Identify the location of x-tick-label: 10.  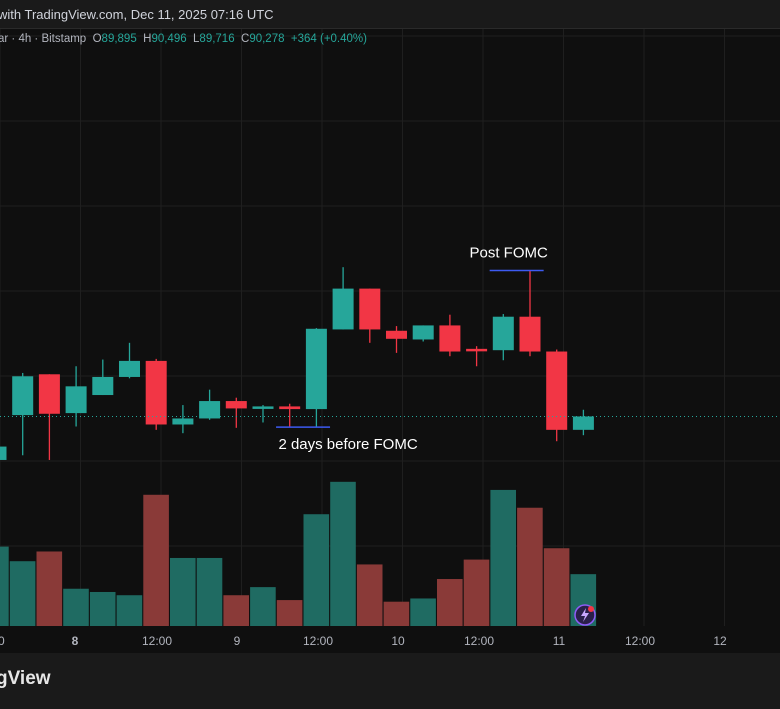
(398, 641).